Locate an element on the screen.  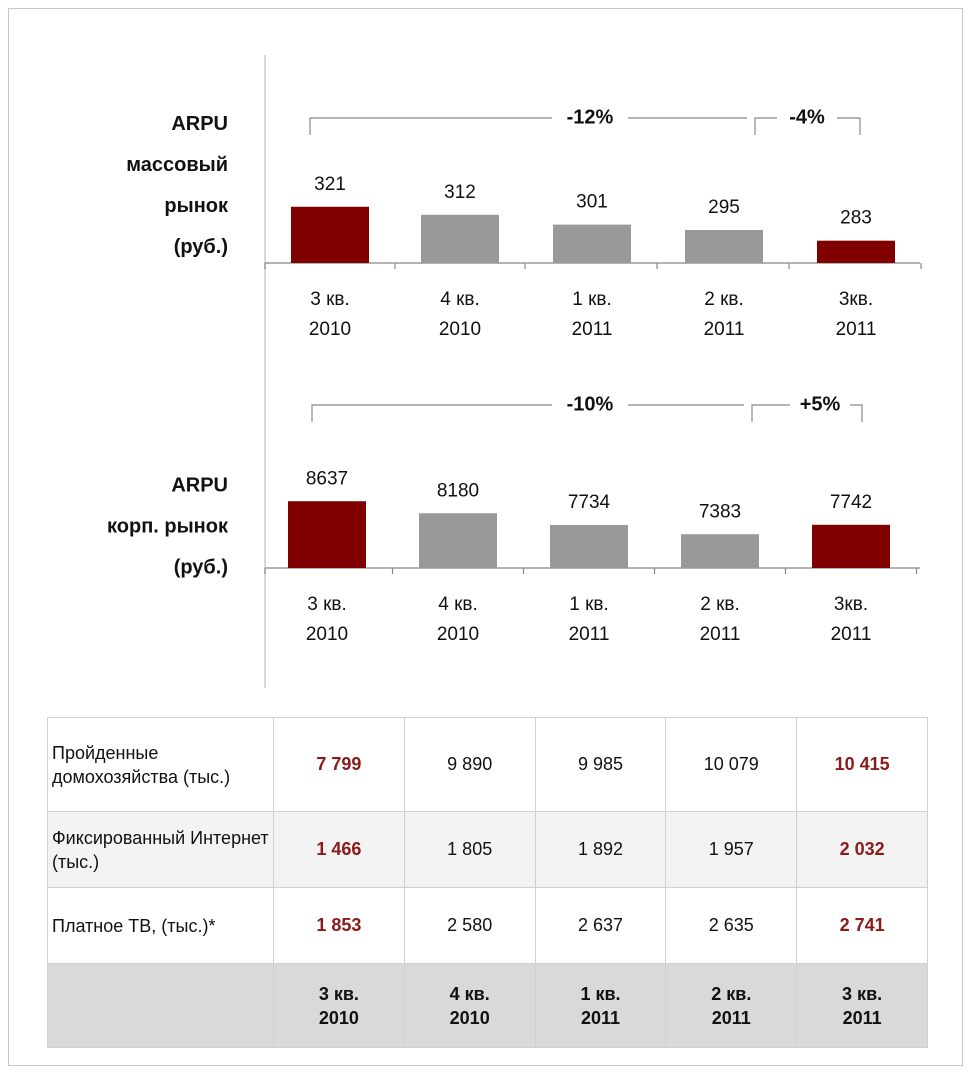
table-cell: 9 985 is located at coordinates (600, 764).